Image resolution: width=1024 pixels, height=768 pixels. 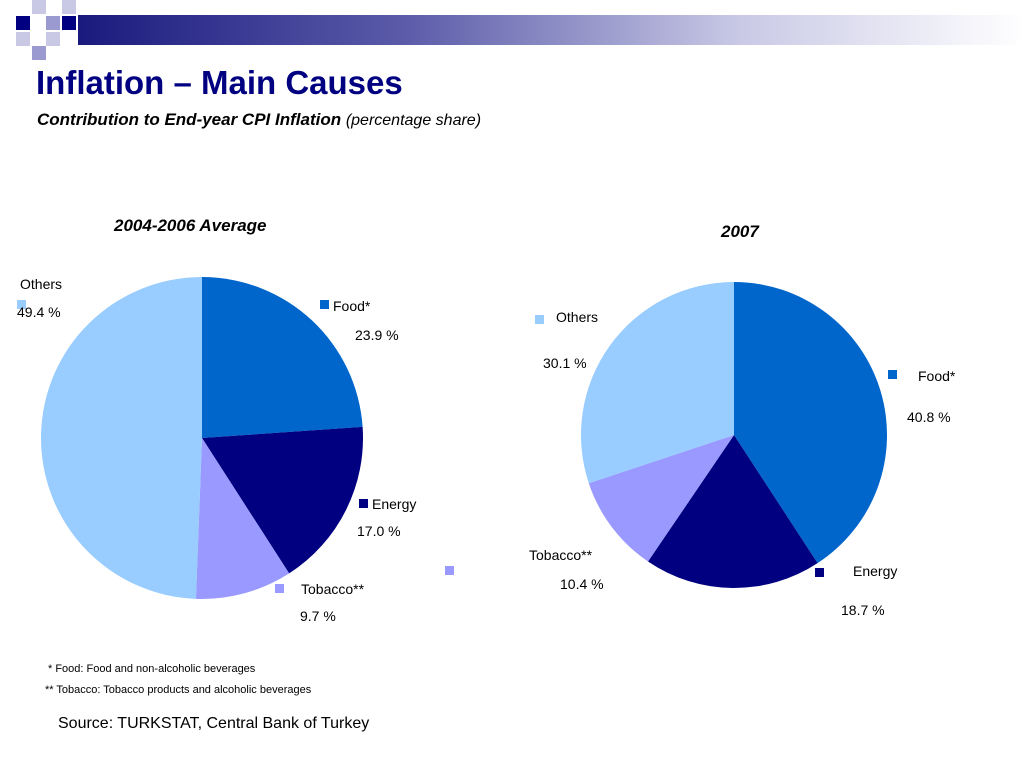 I want to click on pie1-slice-others, so click(x=121, y=438).